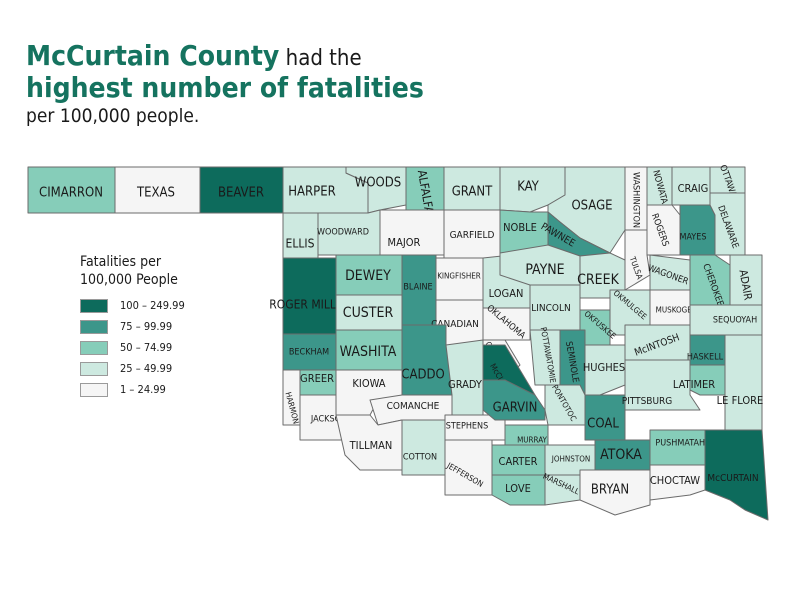 Image resolution: width=800 pixels, height=600 pixels. Describe the element at coordinates (146, 347) in the screenshot. I see `legend-label: 50 – 74.99` at that location.